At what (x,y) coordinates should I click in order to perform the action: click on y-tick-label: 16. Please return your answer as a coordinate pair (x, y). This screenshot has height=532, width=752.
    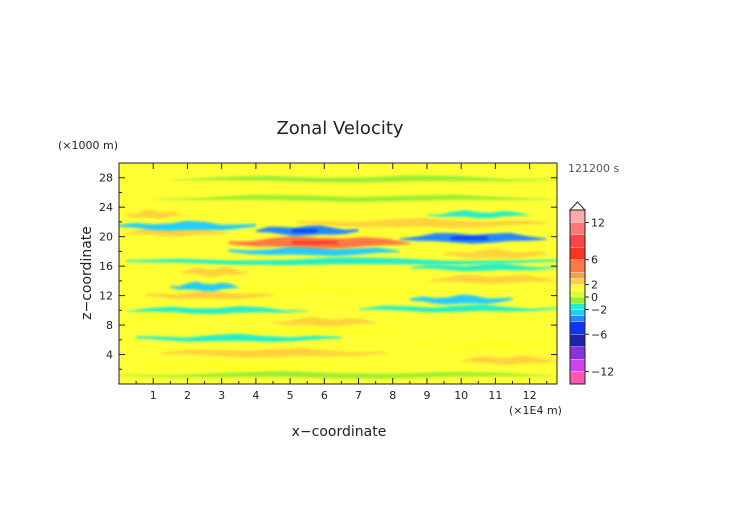
    Looking at the image, I should click on (106, 266).